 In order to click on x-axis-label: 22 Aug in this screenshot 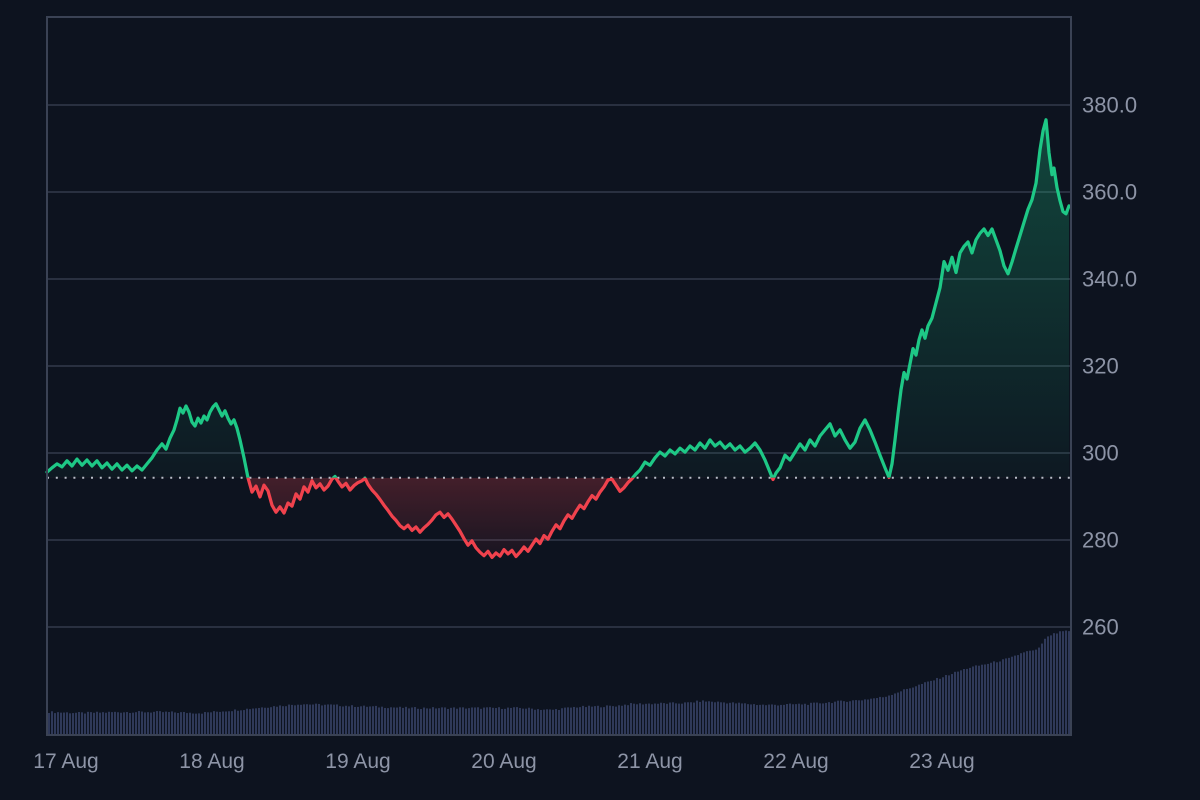, I will do `click(795, 761)`.